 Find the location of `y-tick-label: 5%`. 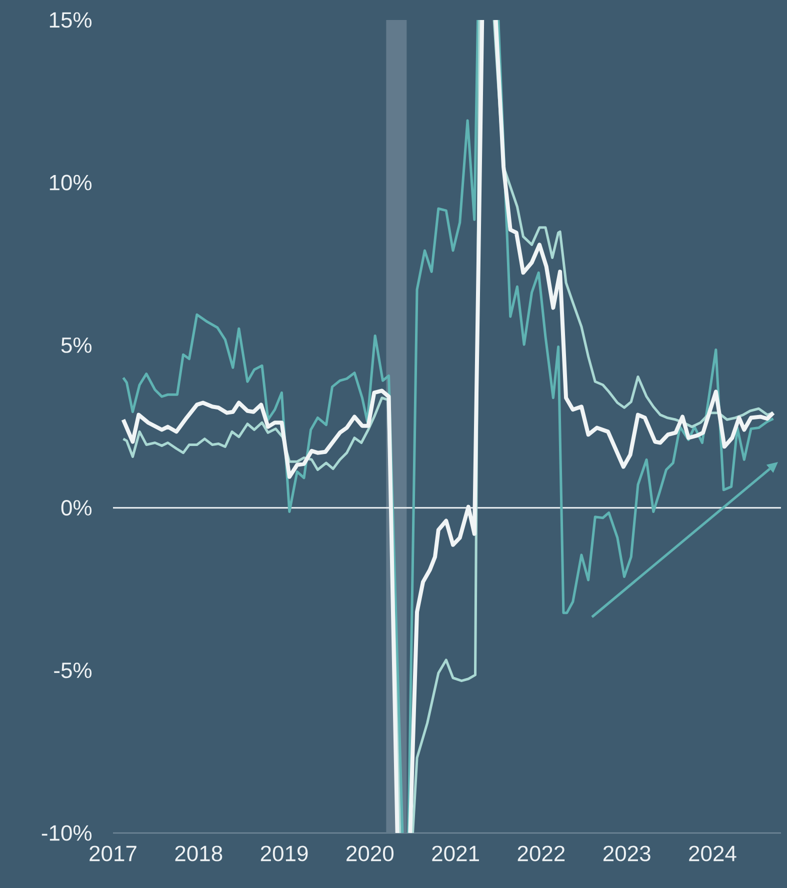

y-tick-label: 5% is located at coordinates (76, 345).